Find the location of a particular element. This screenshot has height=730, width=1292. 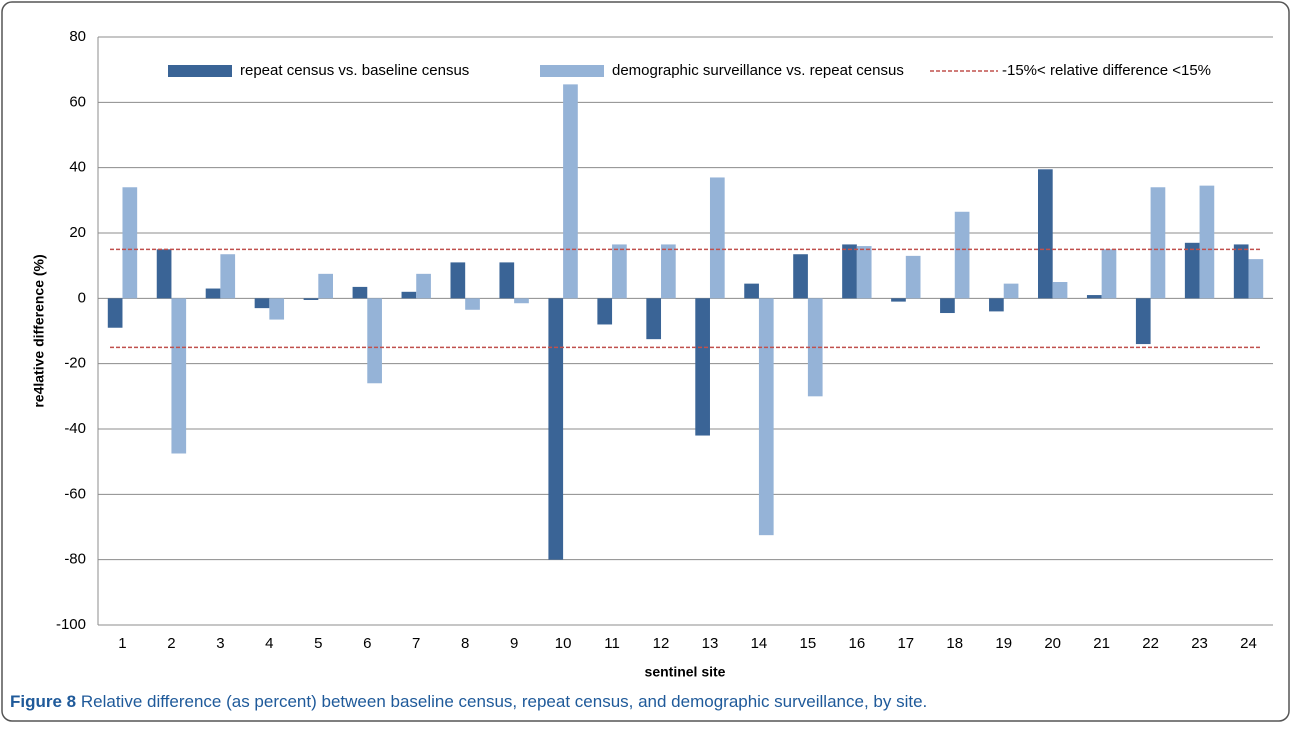

y-axis-label: re4lative difference (%) is located at coordinates (39, 330).